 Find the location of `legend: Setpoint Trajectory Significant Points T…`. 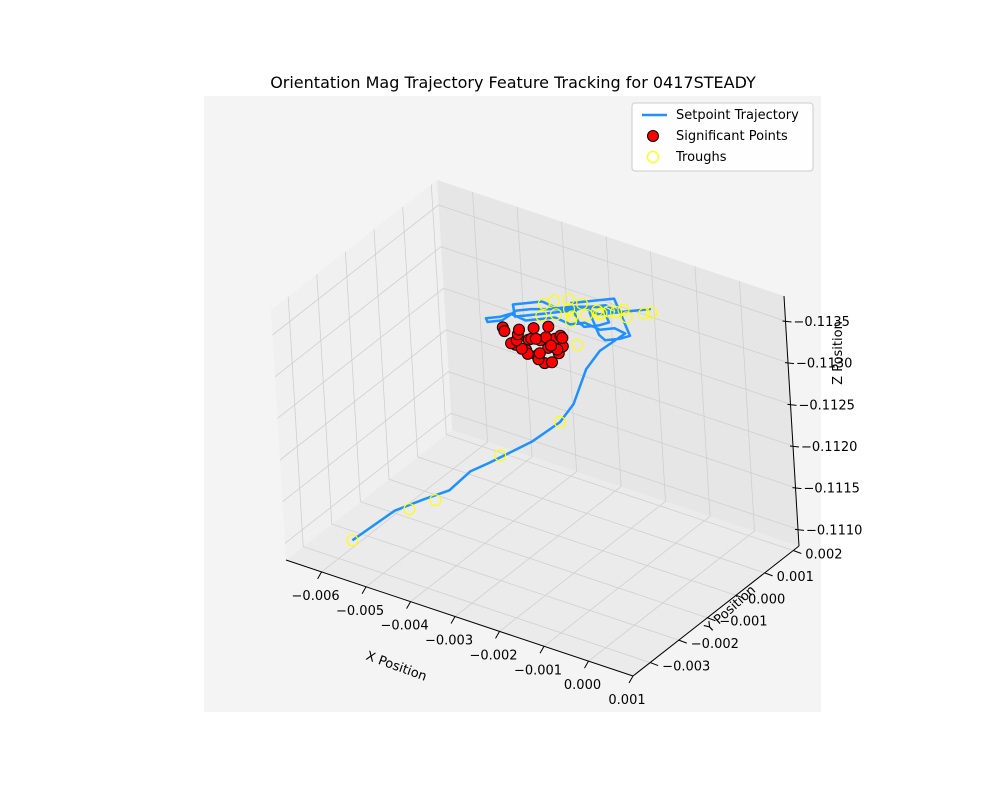

legend: Setpoint Trajectory Significant Points T… is located at coordinates (722, 137).